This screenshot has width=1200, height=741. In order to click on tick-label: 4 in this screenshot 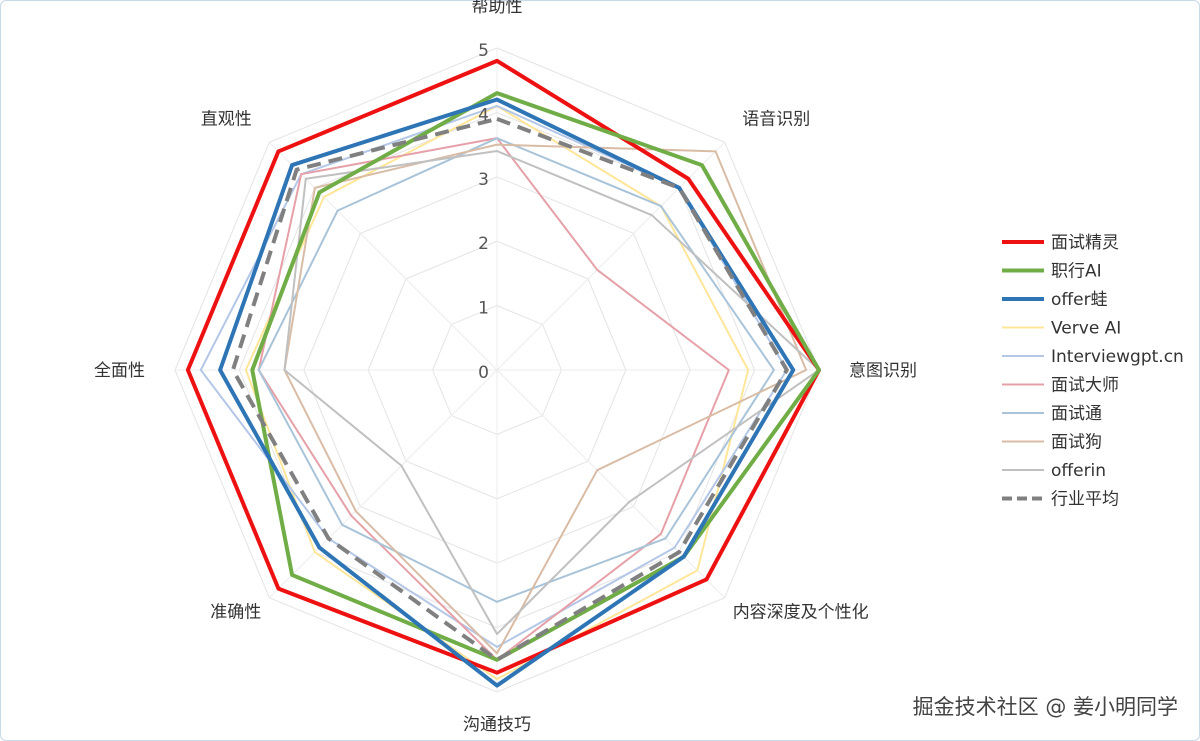, I will do `click(483, 115)`.